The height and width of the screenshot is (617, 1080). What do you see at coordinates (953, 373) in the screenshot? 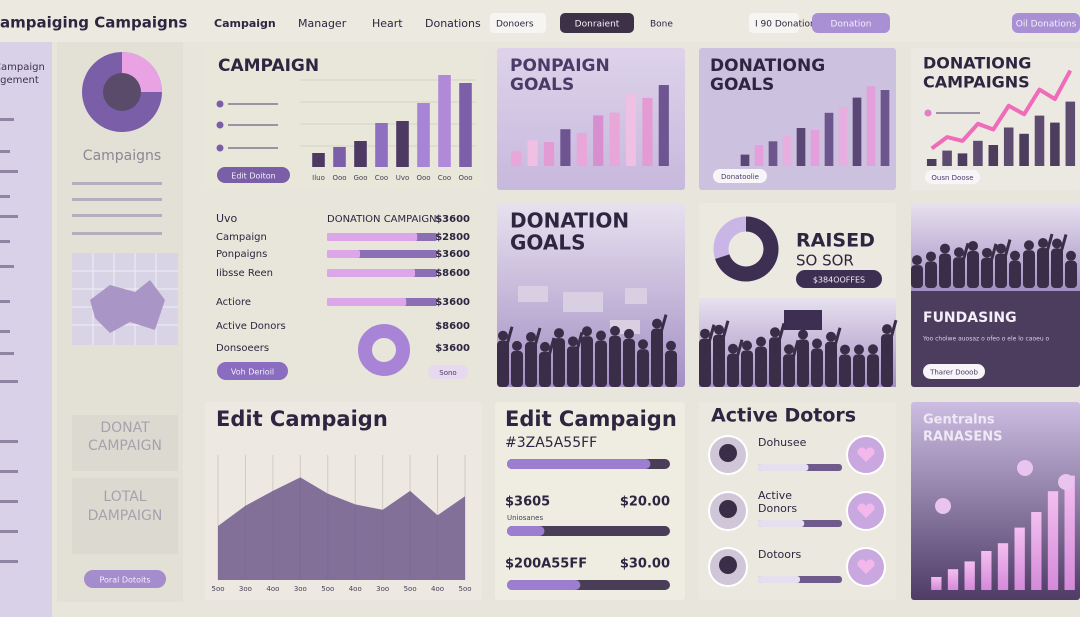
I see `card-button: Tharer Dooob` at bounding box center [953, 373].